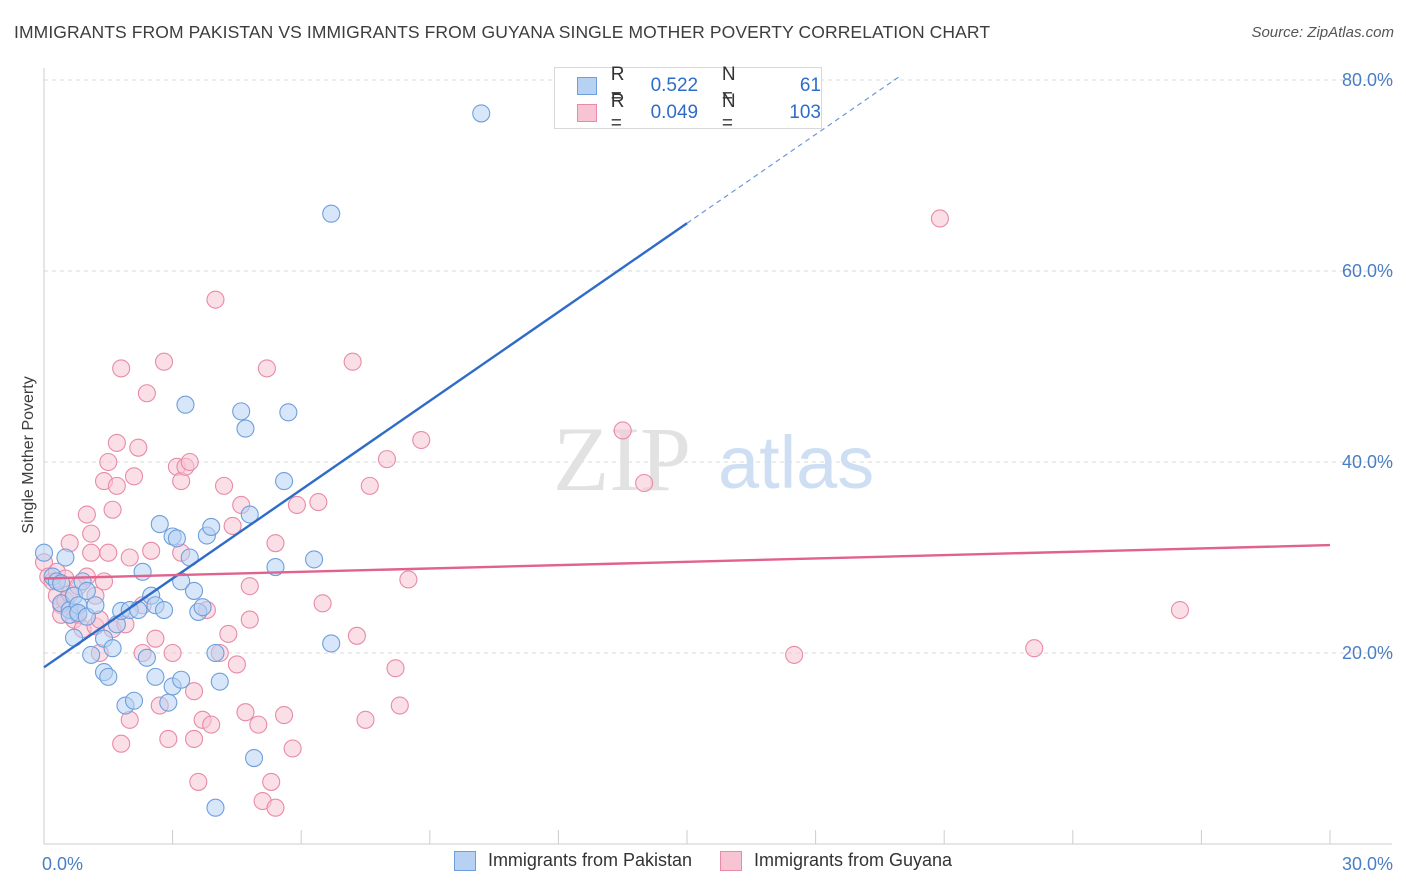 The width and height of the screenshot is (1406, 892). I want to click on pakistan-trend-extension, so click(794, 149).